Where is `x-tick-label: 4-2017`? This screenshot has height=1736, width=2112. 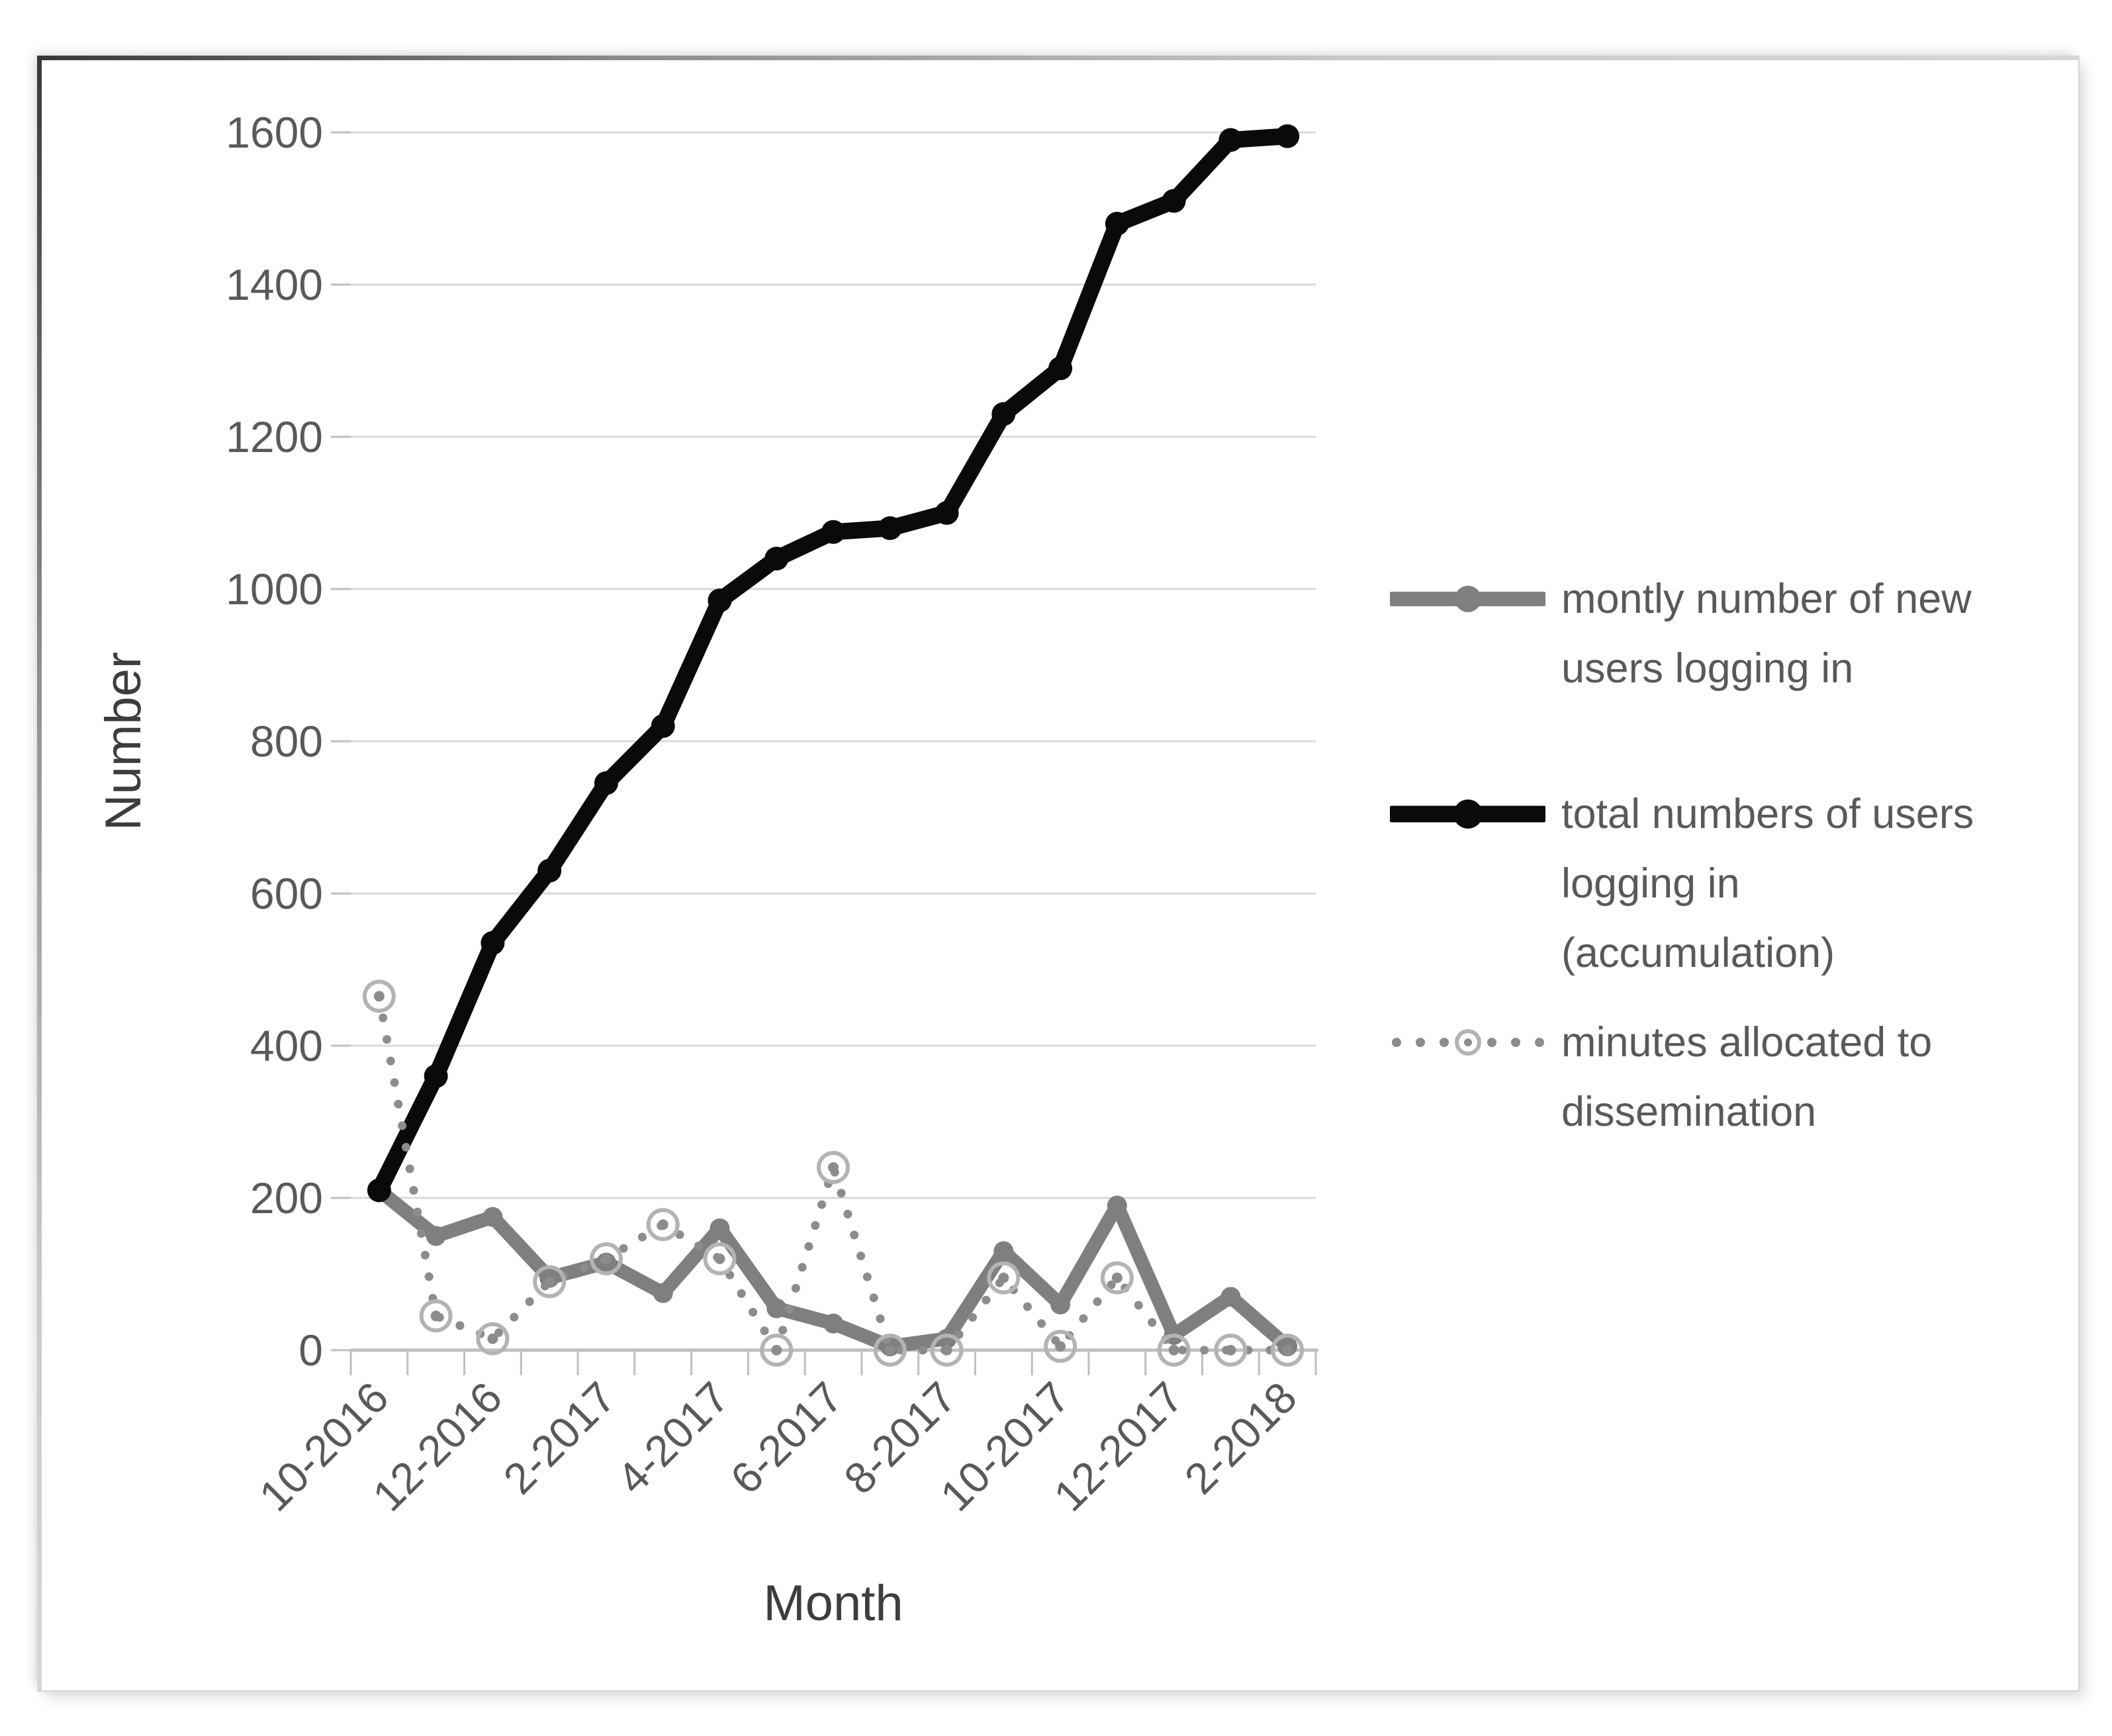 x-tick-label: 4-2017 is located at coordinates (673, 1438).